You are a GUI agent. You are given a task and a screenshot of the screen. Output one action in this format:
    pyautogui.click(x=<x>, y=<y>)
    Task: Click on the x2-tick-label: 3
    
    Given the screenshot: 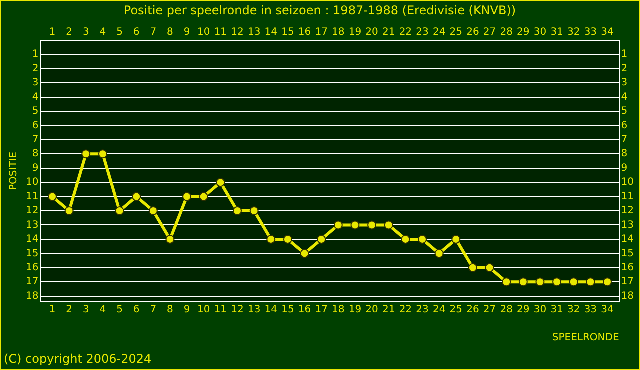 What is the action you would take?
    pyautogui.click(x=86, y=310)
    